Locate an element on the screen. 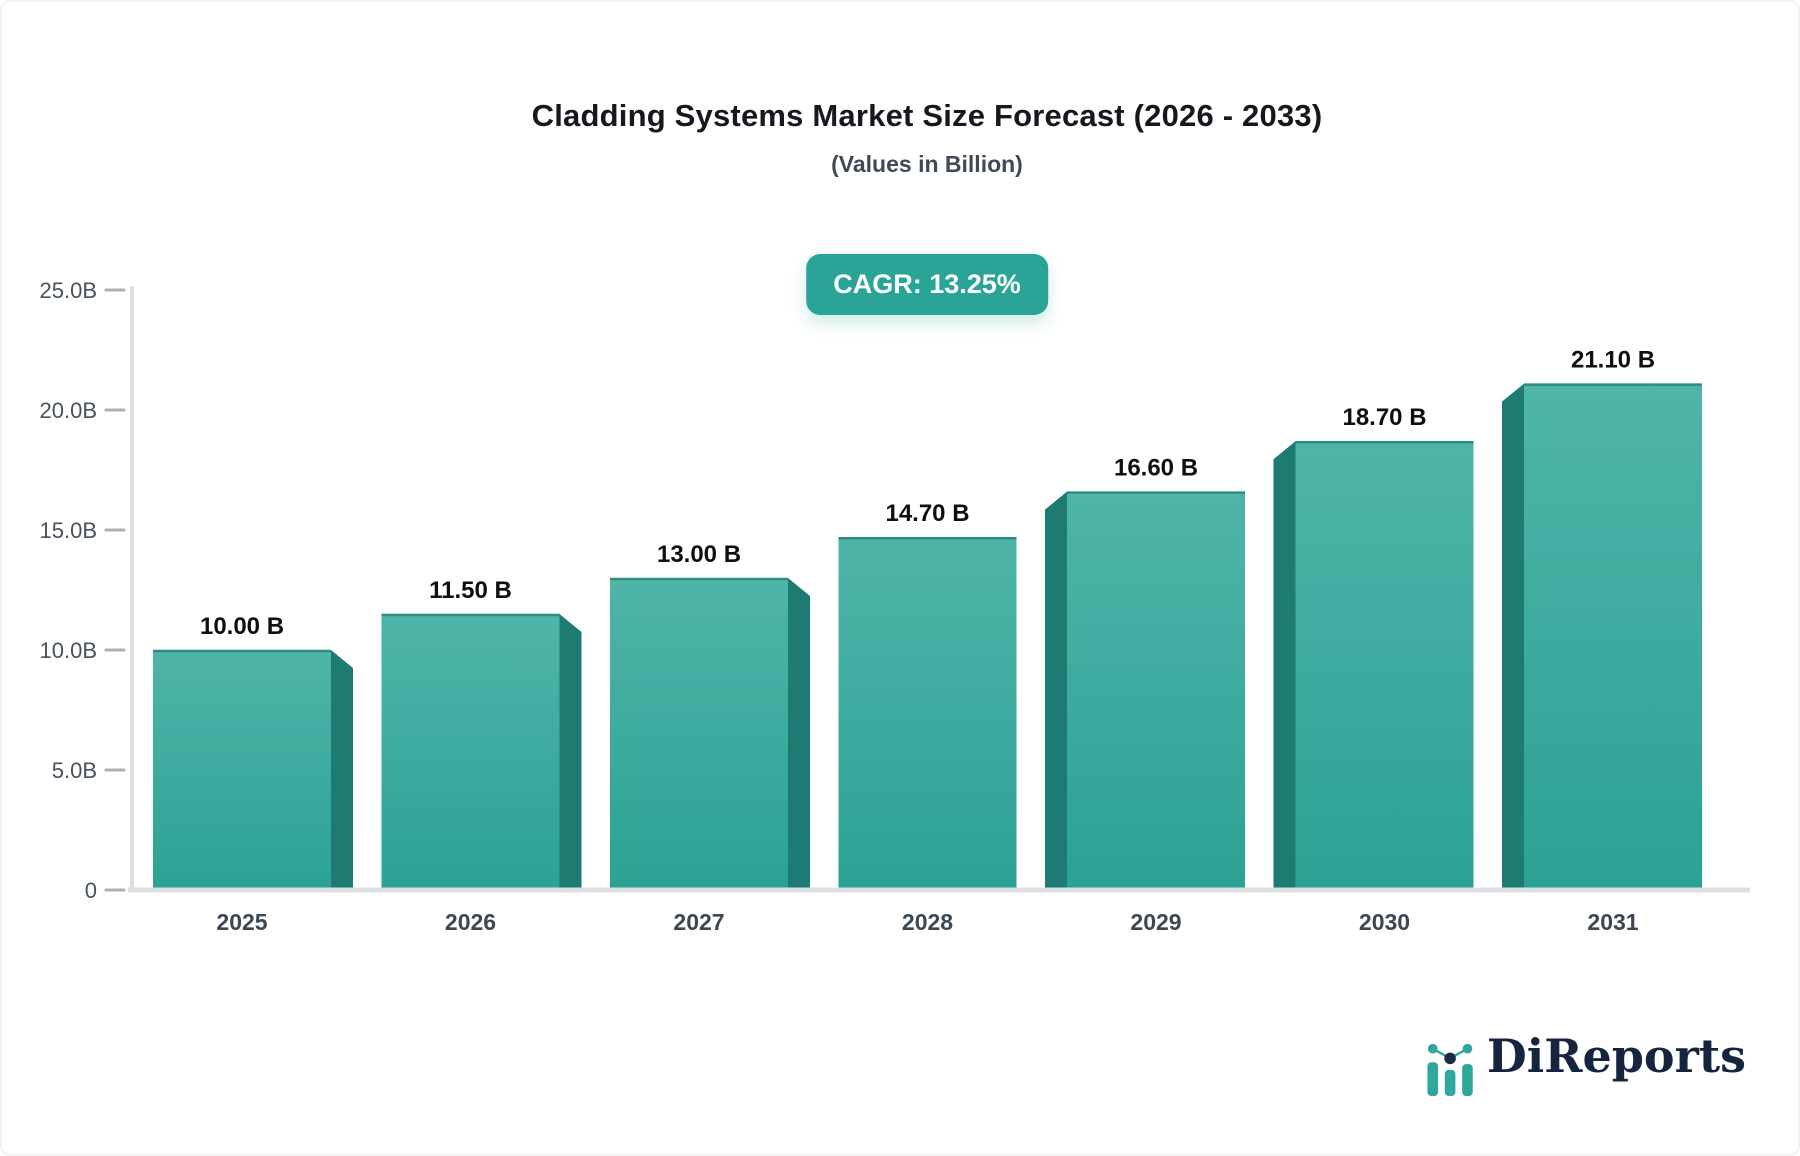 This screenshot has height=1156, width=1800. bar-value-label: 10.00 B is located at coordinates (242, 626).